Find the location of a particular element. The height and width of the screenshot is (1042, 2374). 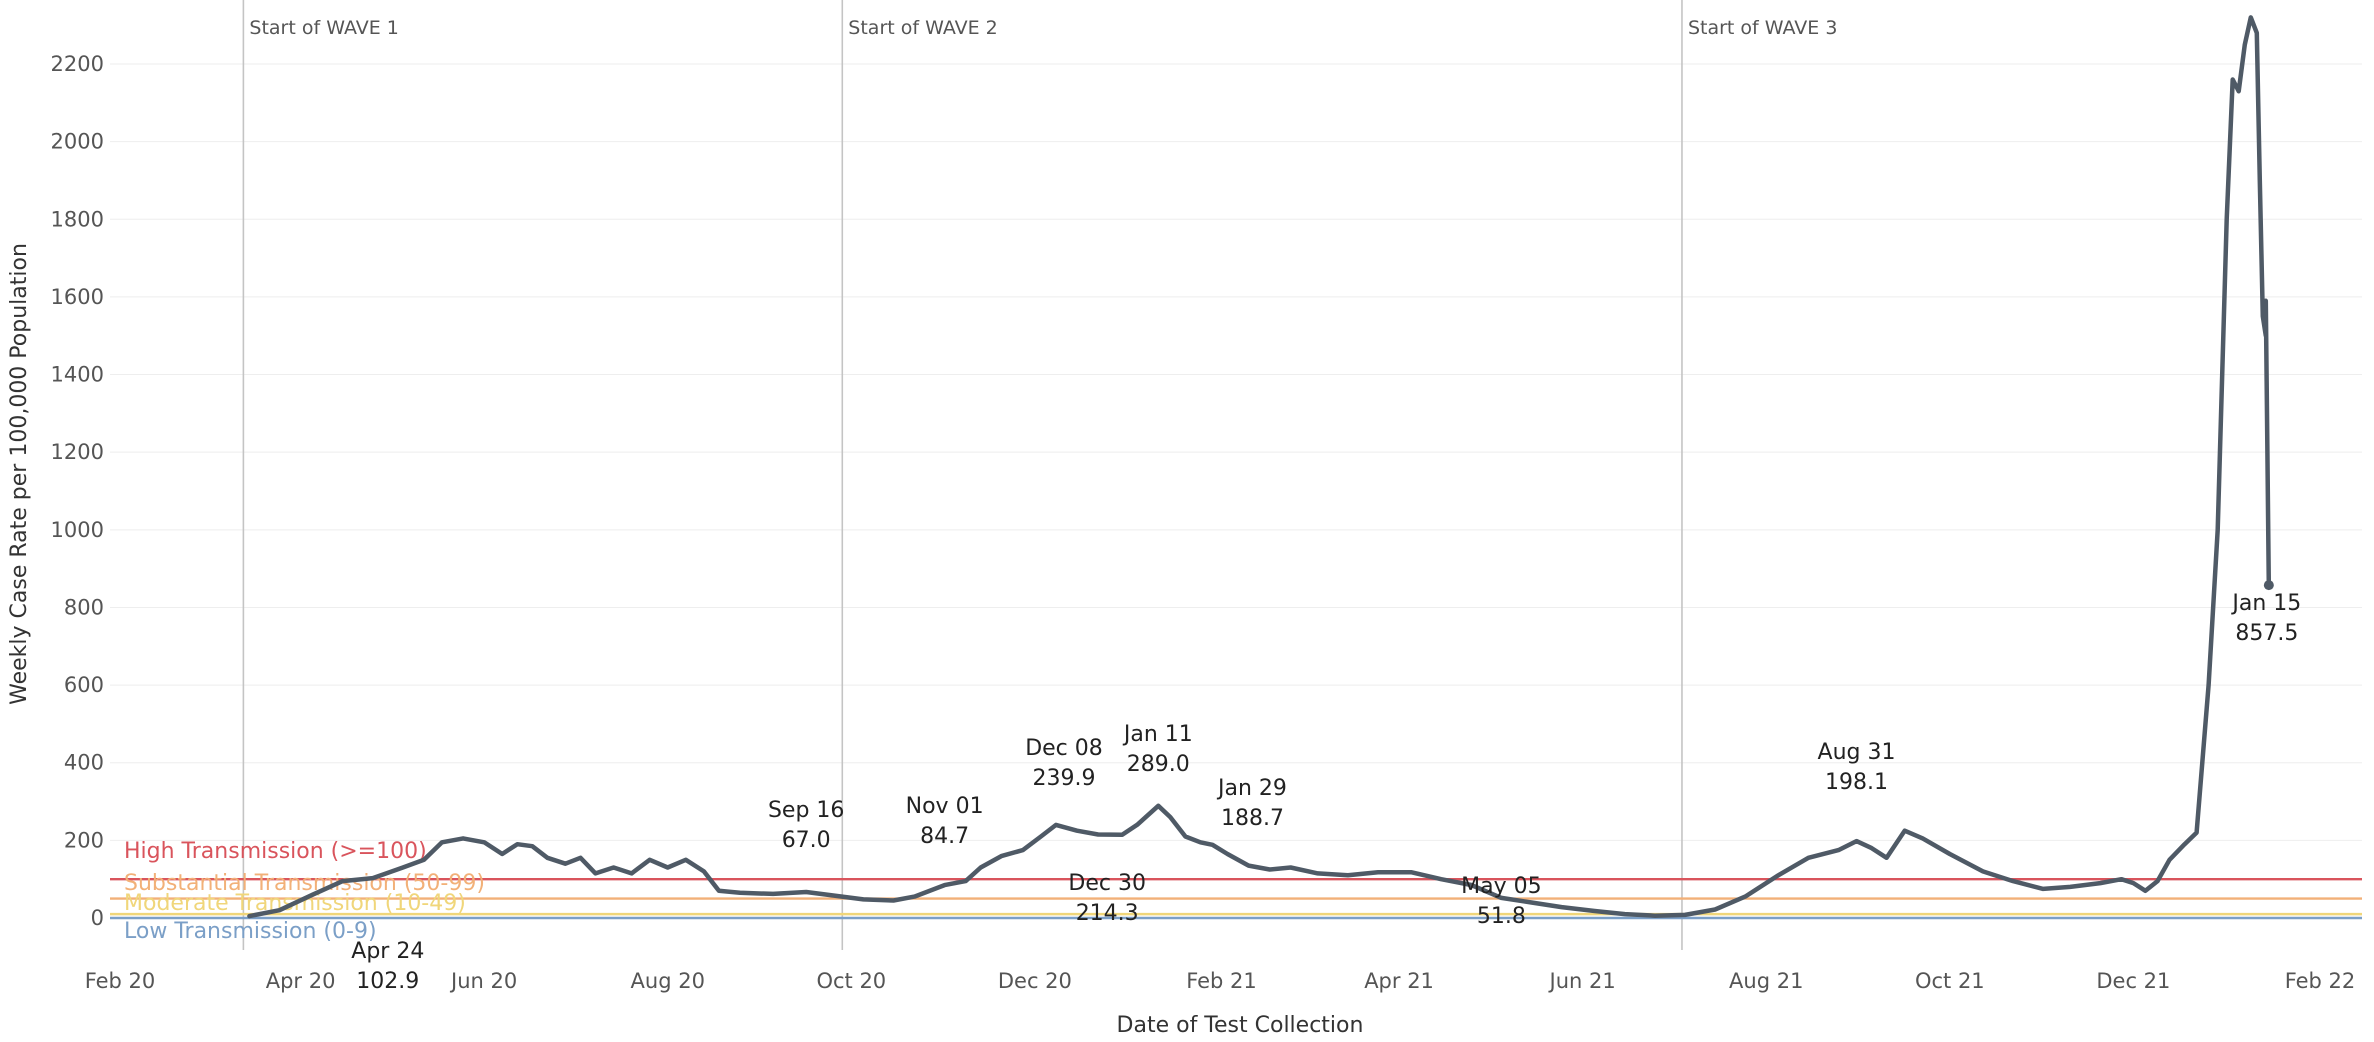

x-tick-label: Dec 20 is located at coordinates (1035, 981).